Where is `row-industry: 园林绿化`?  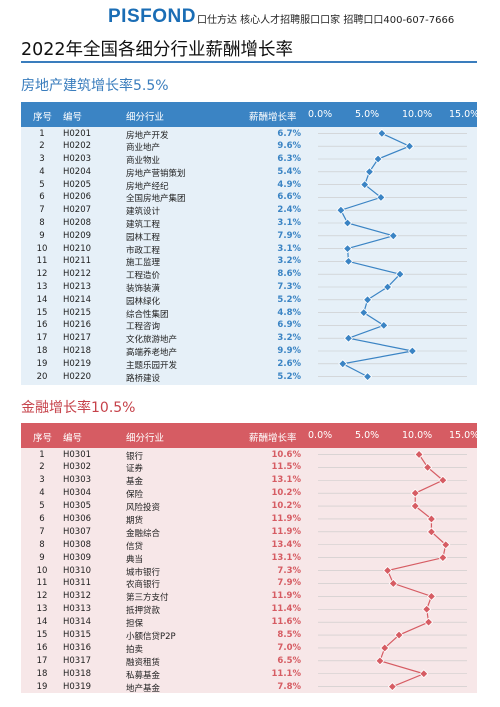 row-industry: 园林绿化 is located at coordinates (143, 301).